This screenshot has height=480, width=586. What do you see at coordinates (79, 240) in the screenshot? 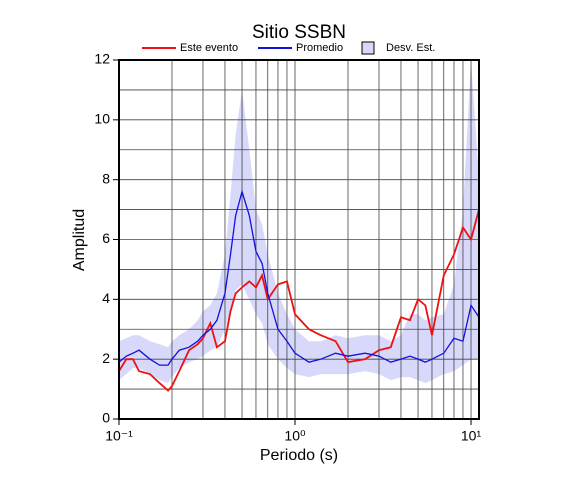
I see `y-axis-label: Amplitud` at bounding box center [79, 240].